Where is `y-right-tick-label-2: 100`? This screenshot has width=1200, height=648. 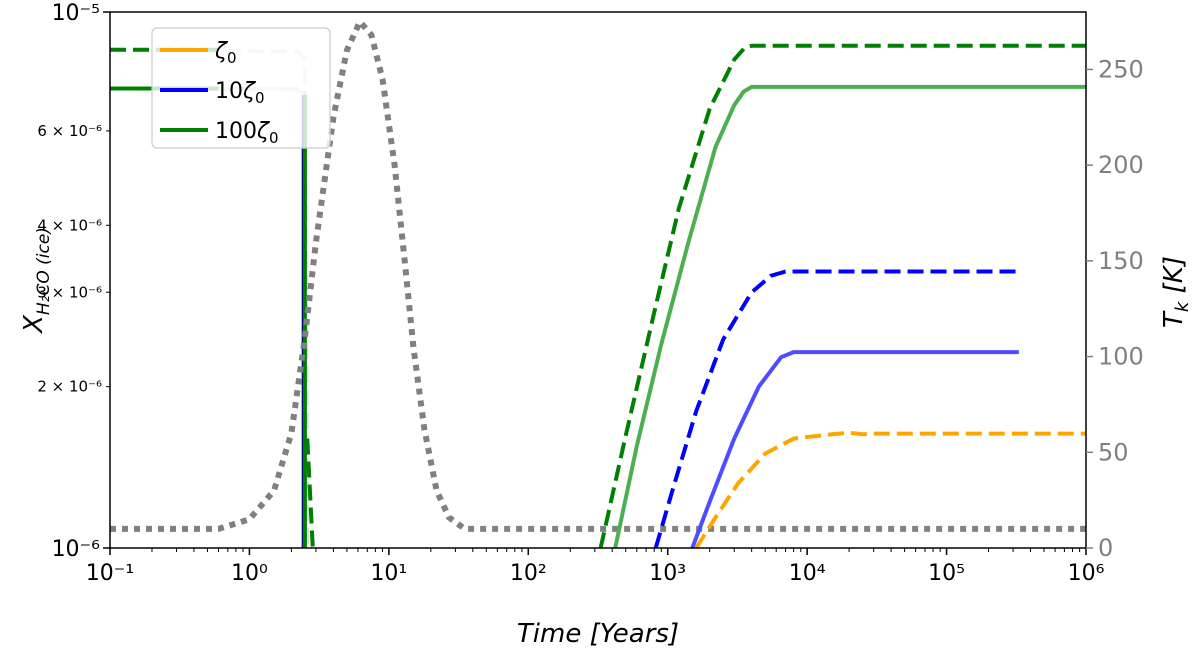 y-right-tick-label-2: 100 is located at coordinates (1121, 357).